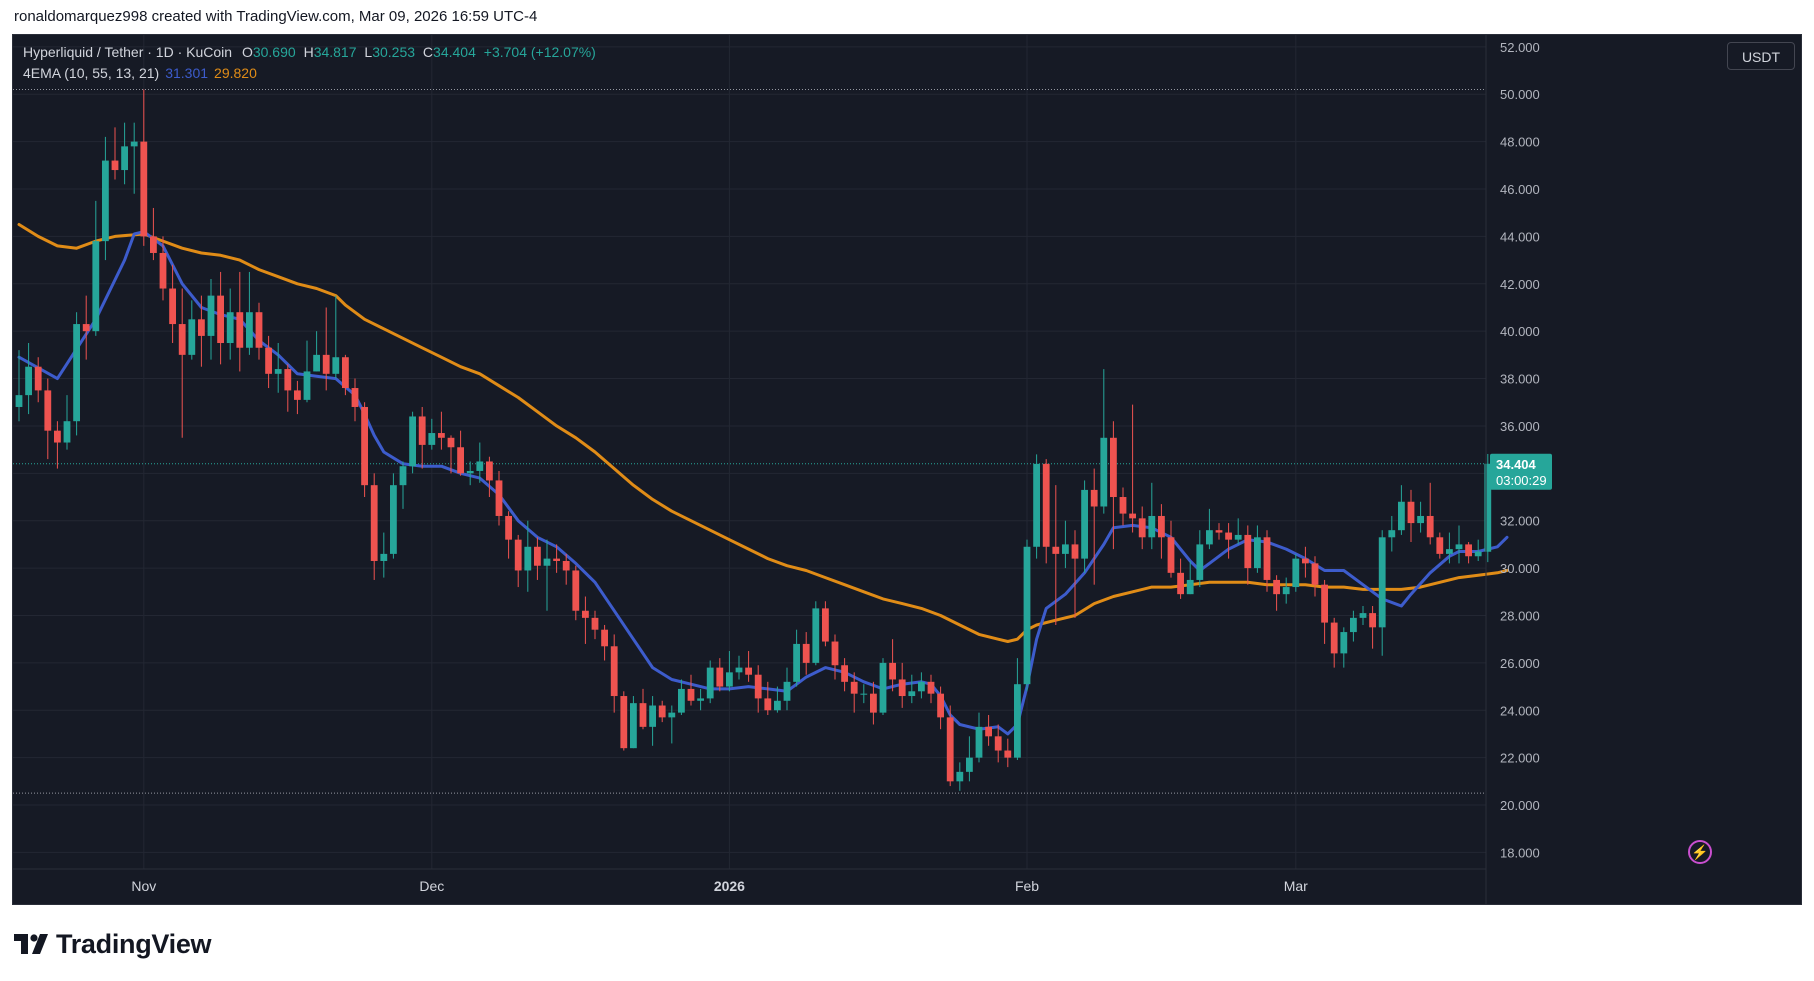 This screenshot has height=981, width=1814. Describe the element at coordinates (1520, 521) in the screenshot. I see `y-tick-label: 32.000` at that location.